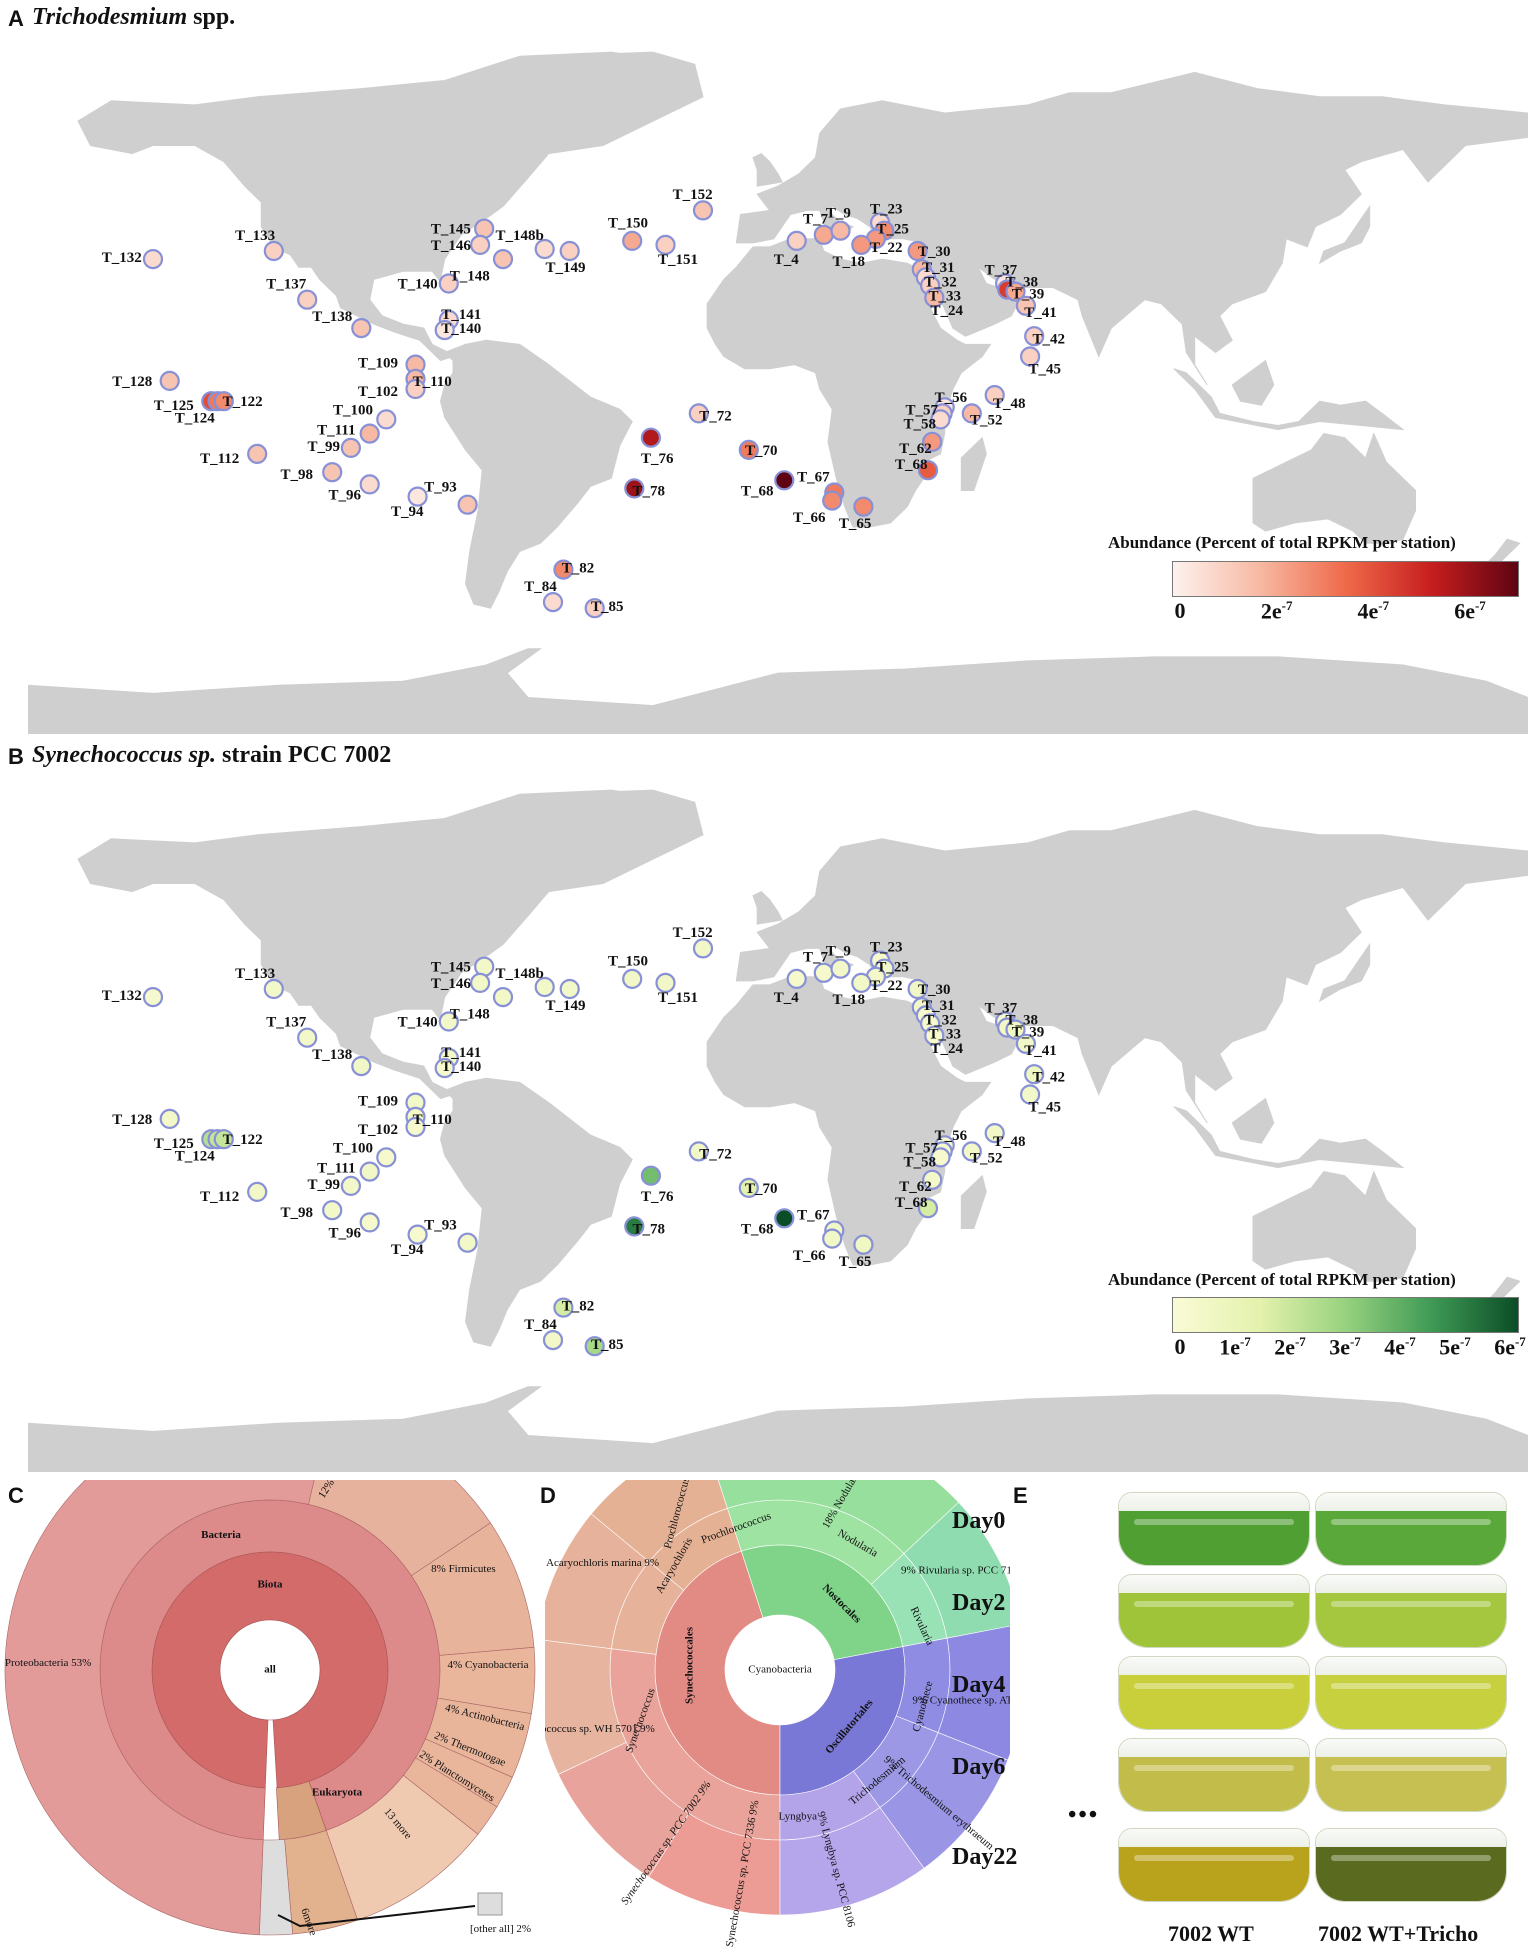 The width and height of the screenshot is (1535, 1956). Describe the element at coordinates (276, 1887) in the screenshot. I see `segment-other` at that location.